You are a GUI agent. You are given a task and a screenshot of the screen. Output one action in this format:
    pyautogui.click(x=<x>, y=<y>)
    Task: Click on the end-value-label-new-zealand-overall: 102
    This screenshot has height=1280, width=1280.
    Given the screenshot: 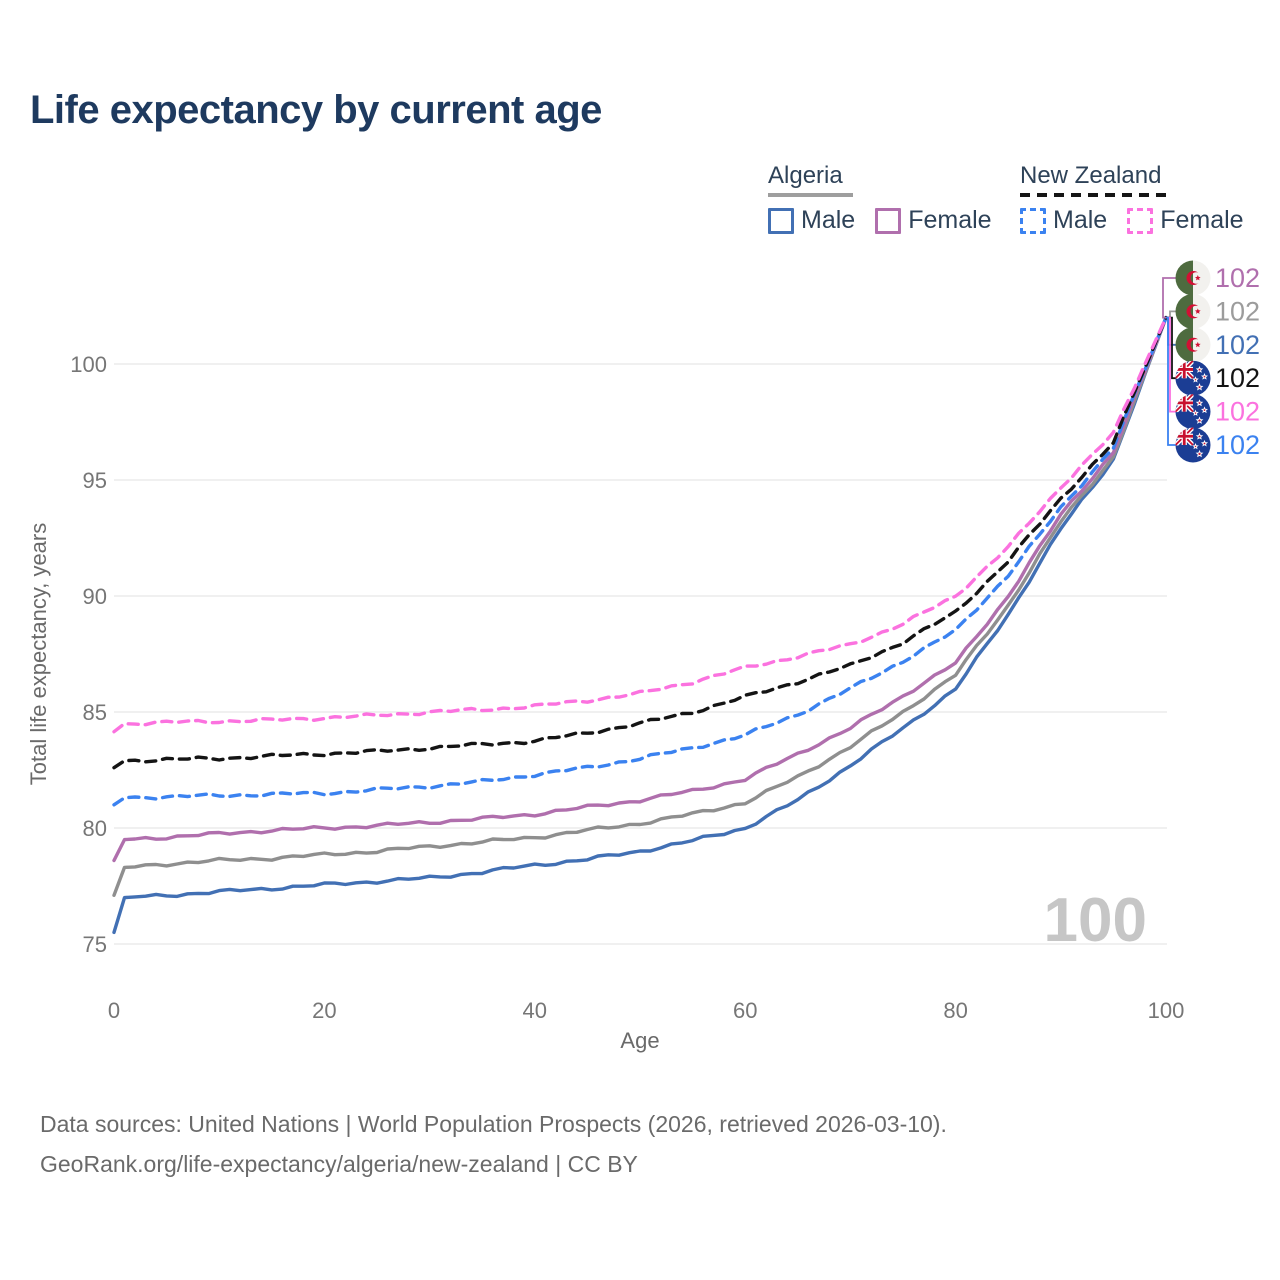 What is the action you would take?
    pyautogui.click(x=1237, y=378)
    